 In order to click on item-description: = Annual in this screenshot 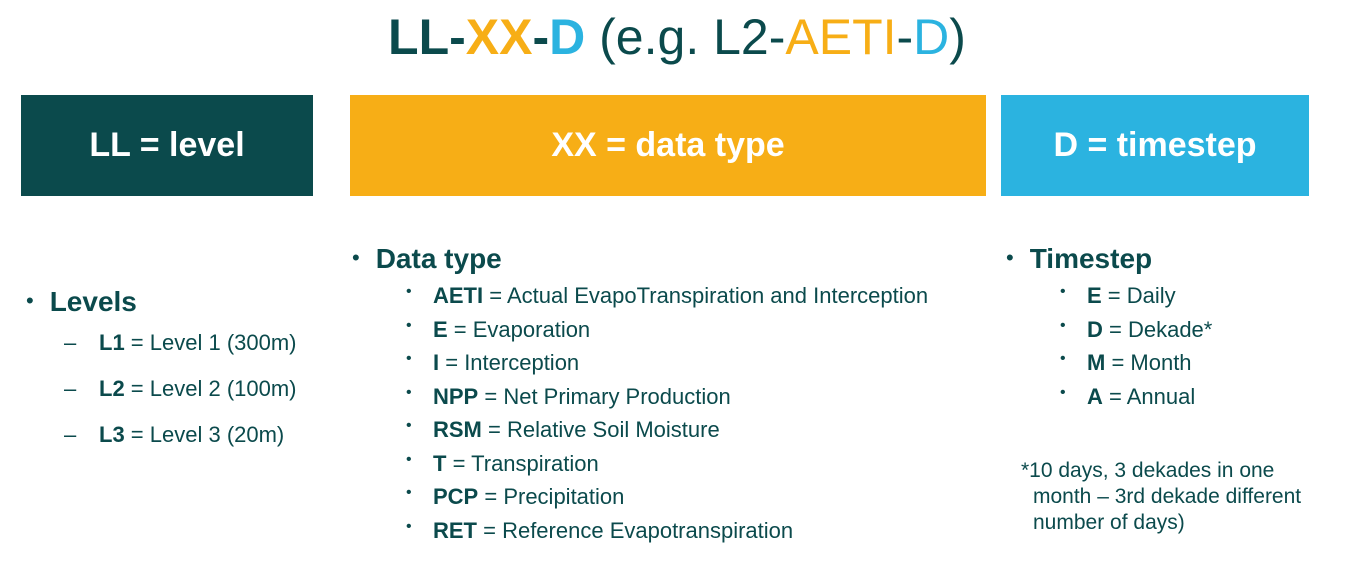, I will do `click(1149, 396)`.